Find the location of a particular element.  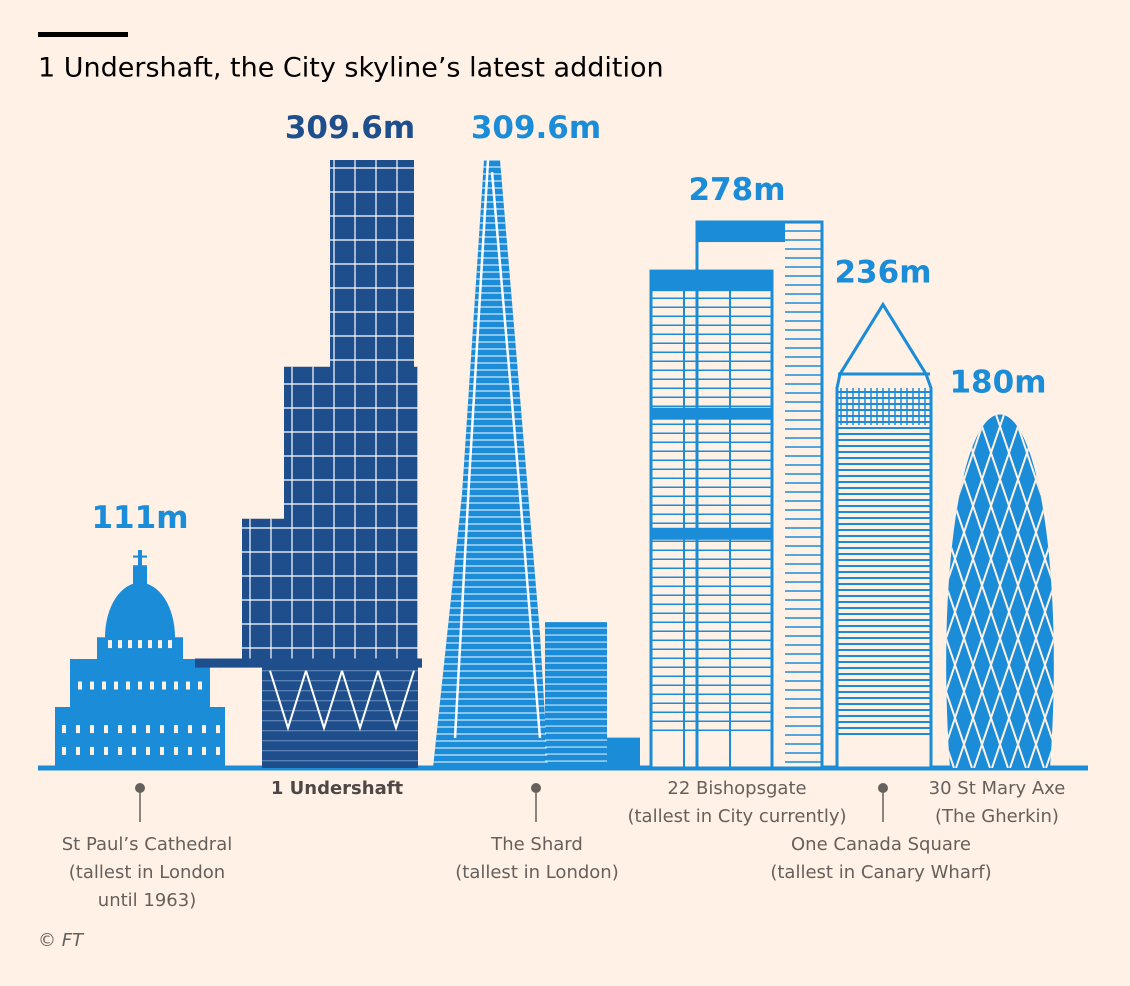

annotation: (tallest in City currently) is located at coordinates (737, 816).